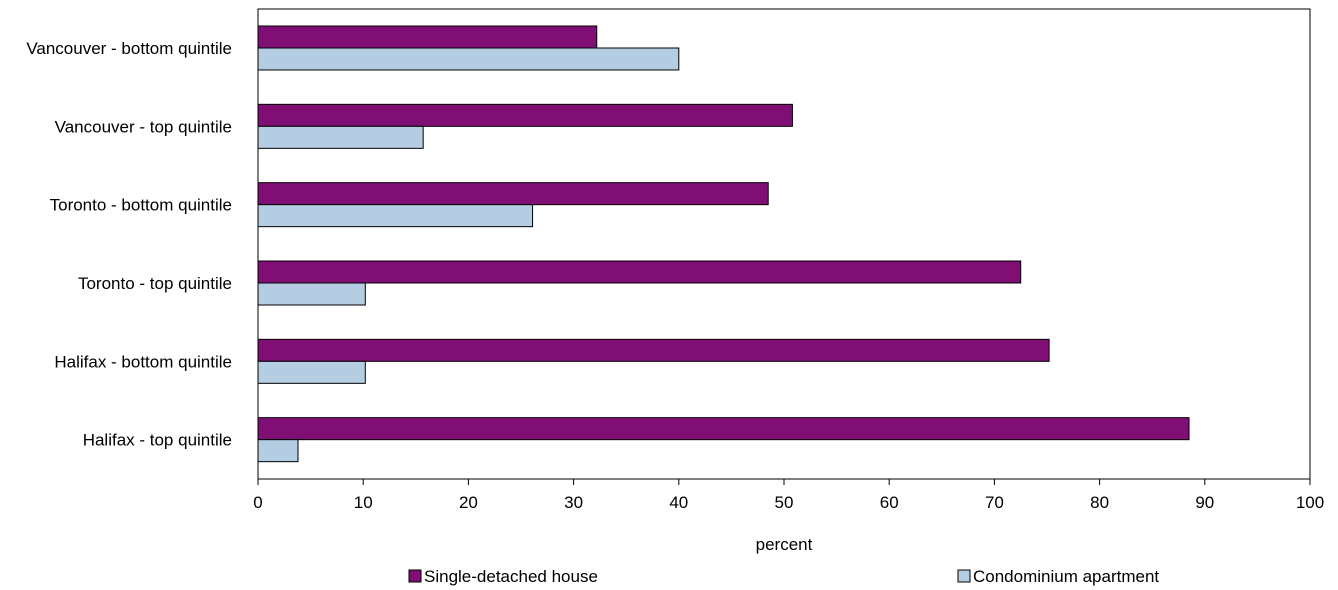  I want to click on bar-condominium-apartment-toronto-bottom-quintile, so click(395, 216).